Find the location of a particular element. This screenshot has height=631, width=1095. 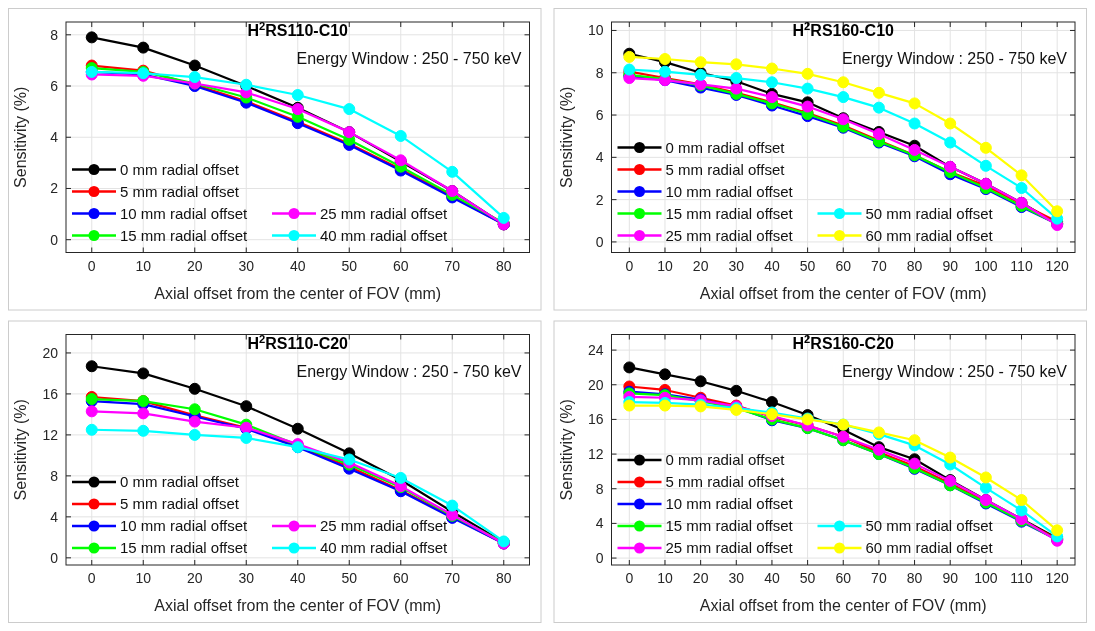

y-tick-label: 24 is located at coordinates (595, 350).